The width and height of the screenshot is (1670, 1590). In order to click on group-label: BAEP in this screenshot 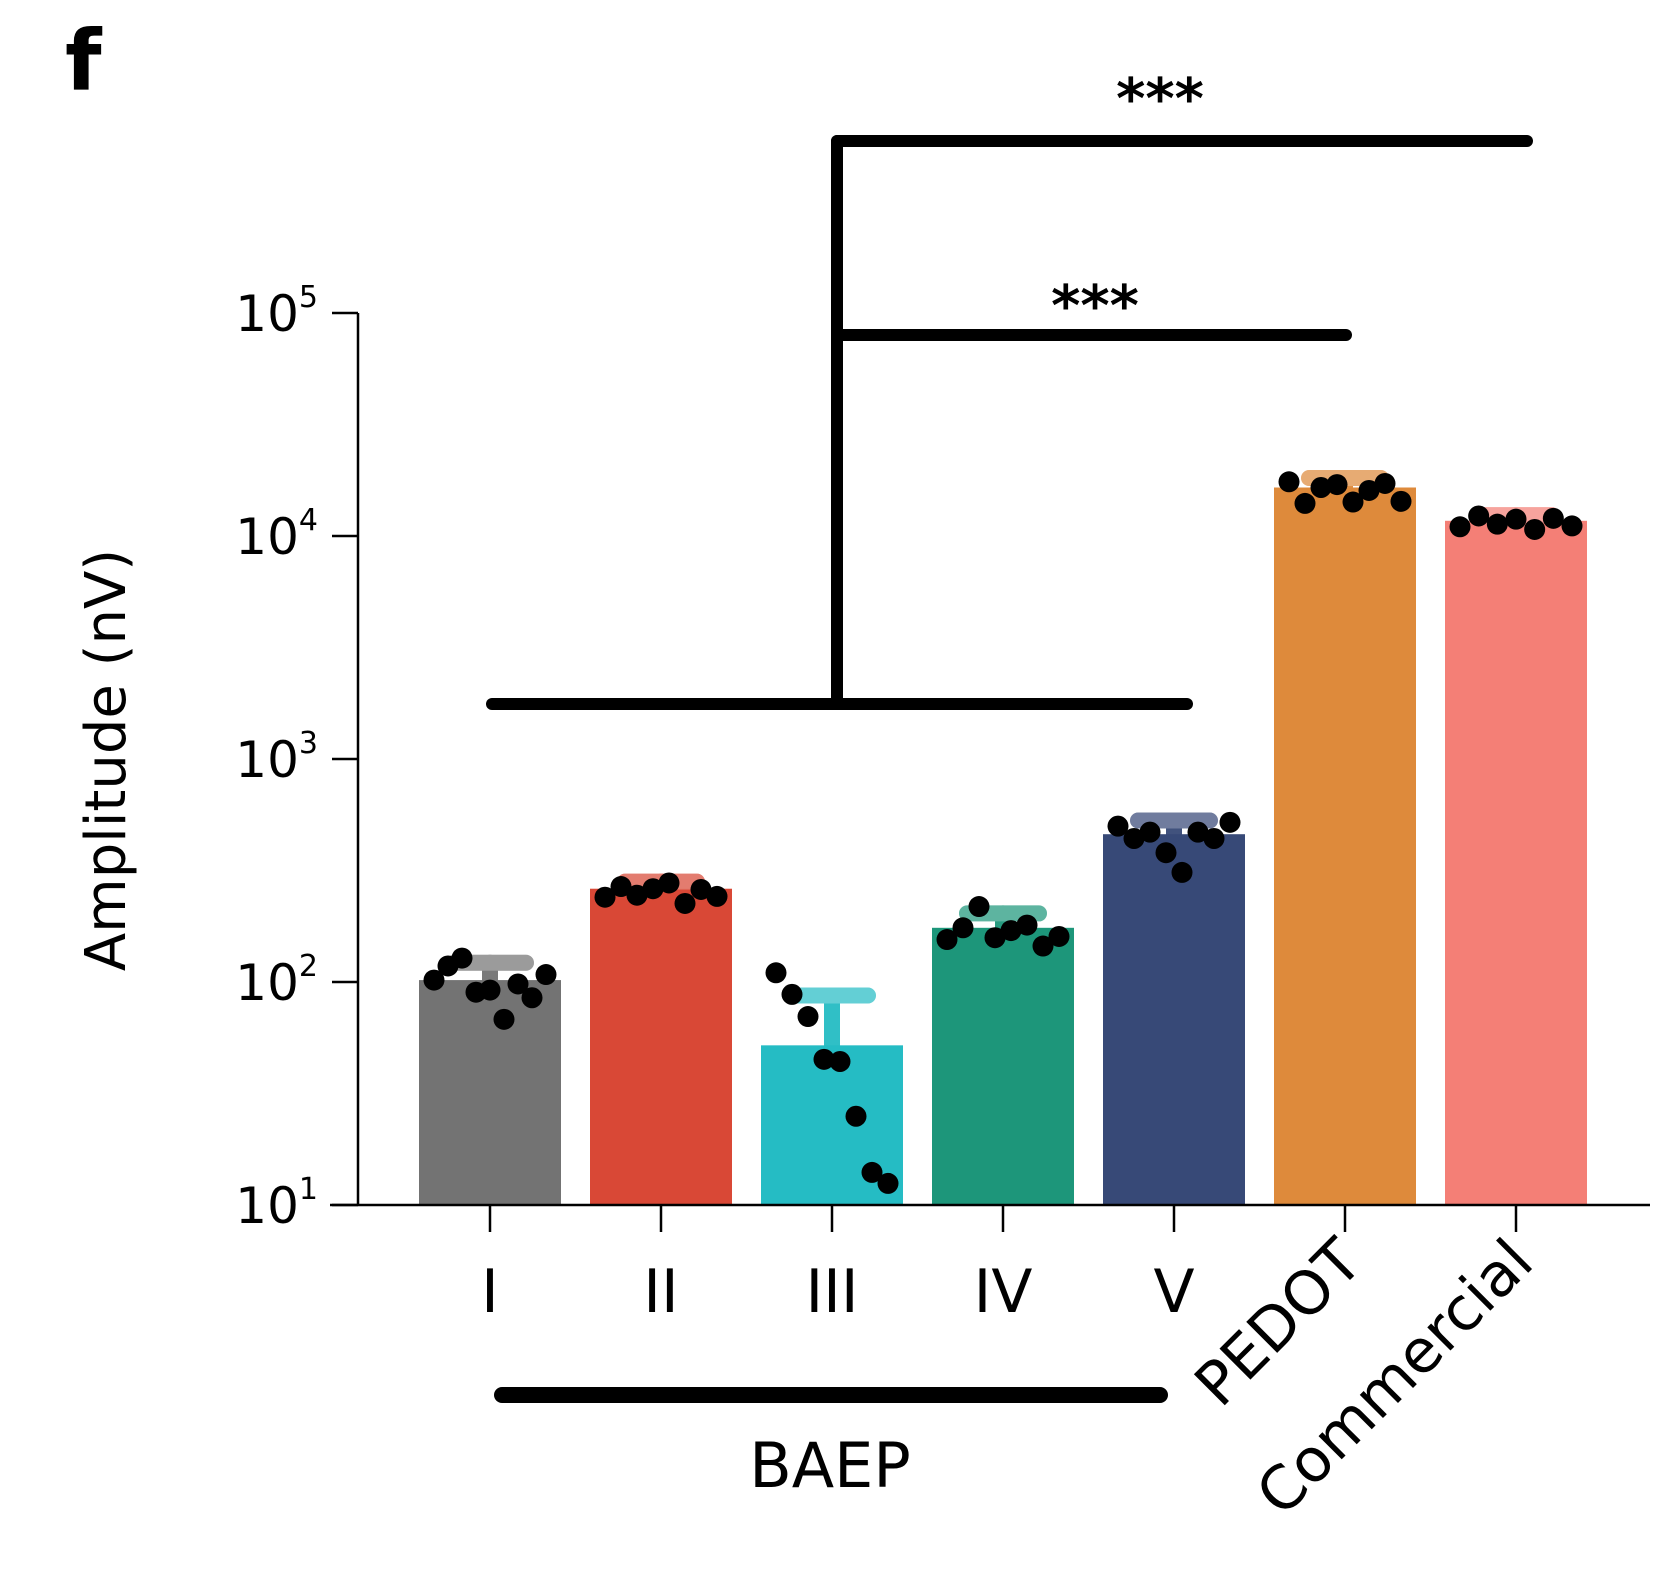, I will do `click(830, 1465)`.